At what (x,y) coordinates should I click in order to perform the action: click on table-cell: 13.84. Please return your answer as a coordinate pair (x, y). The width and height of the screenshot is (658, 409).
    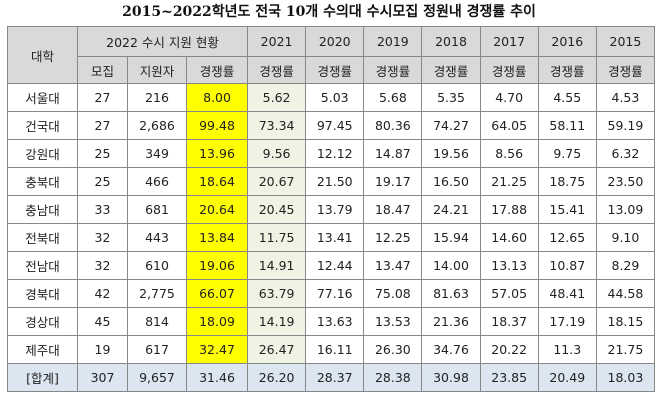
    Looking at the image, I should click on (217, 237).